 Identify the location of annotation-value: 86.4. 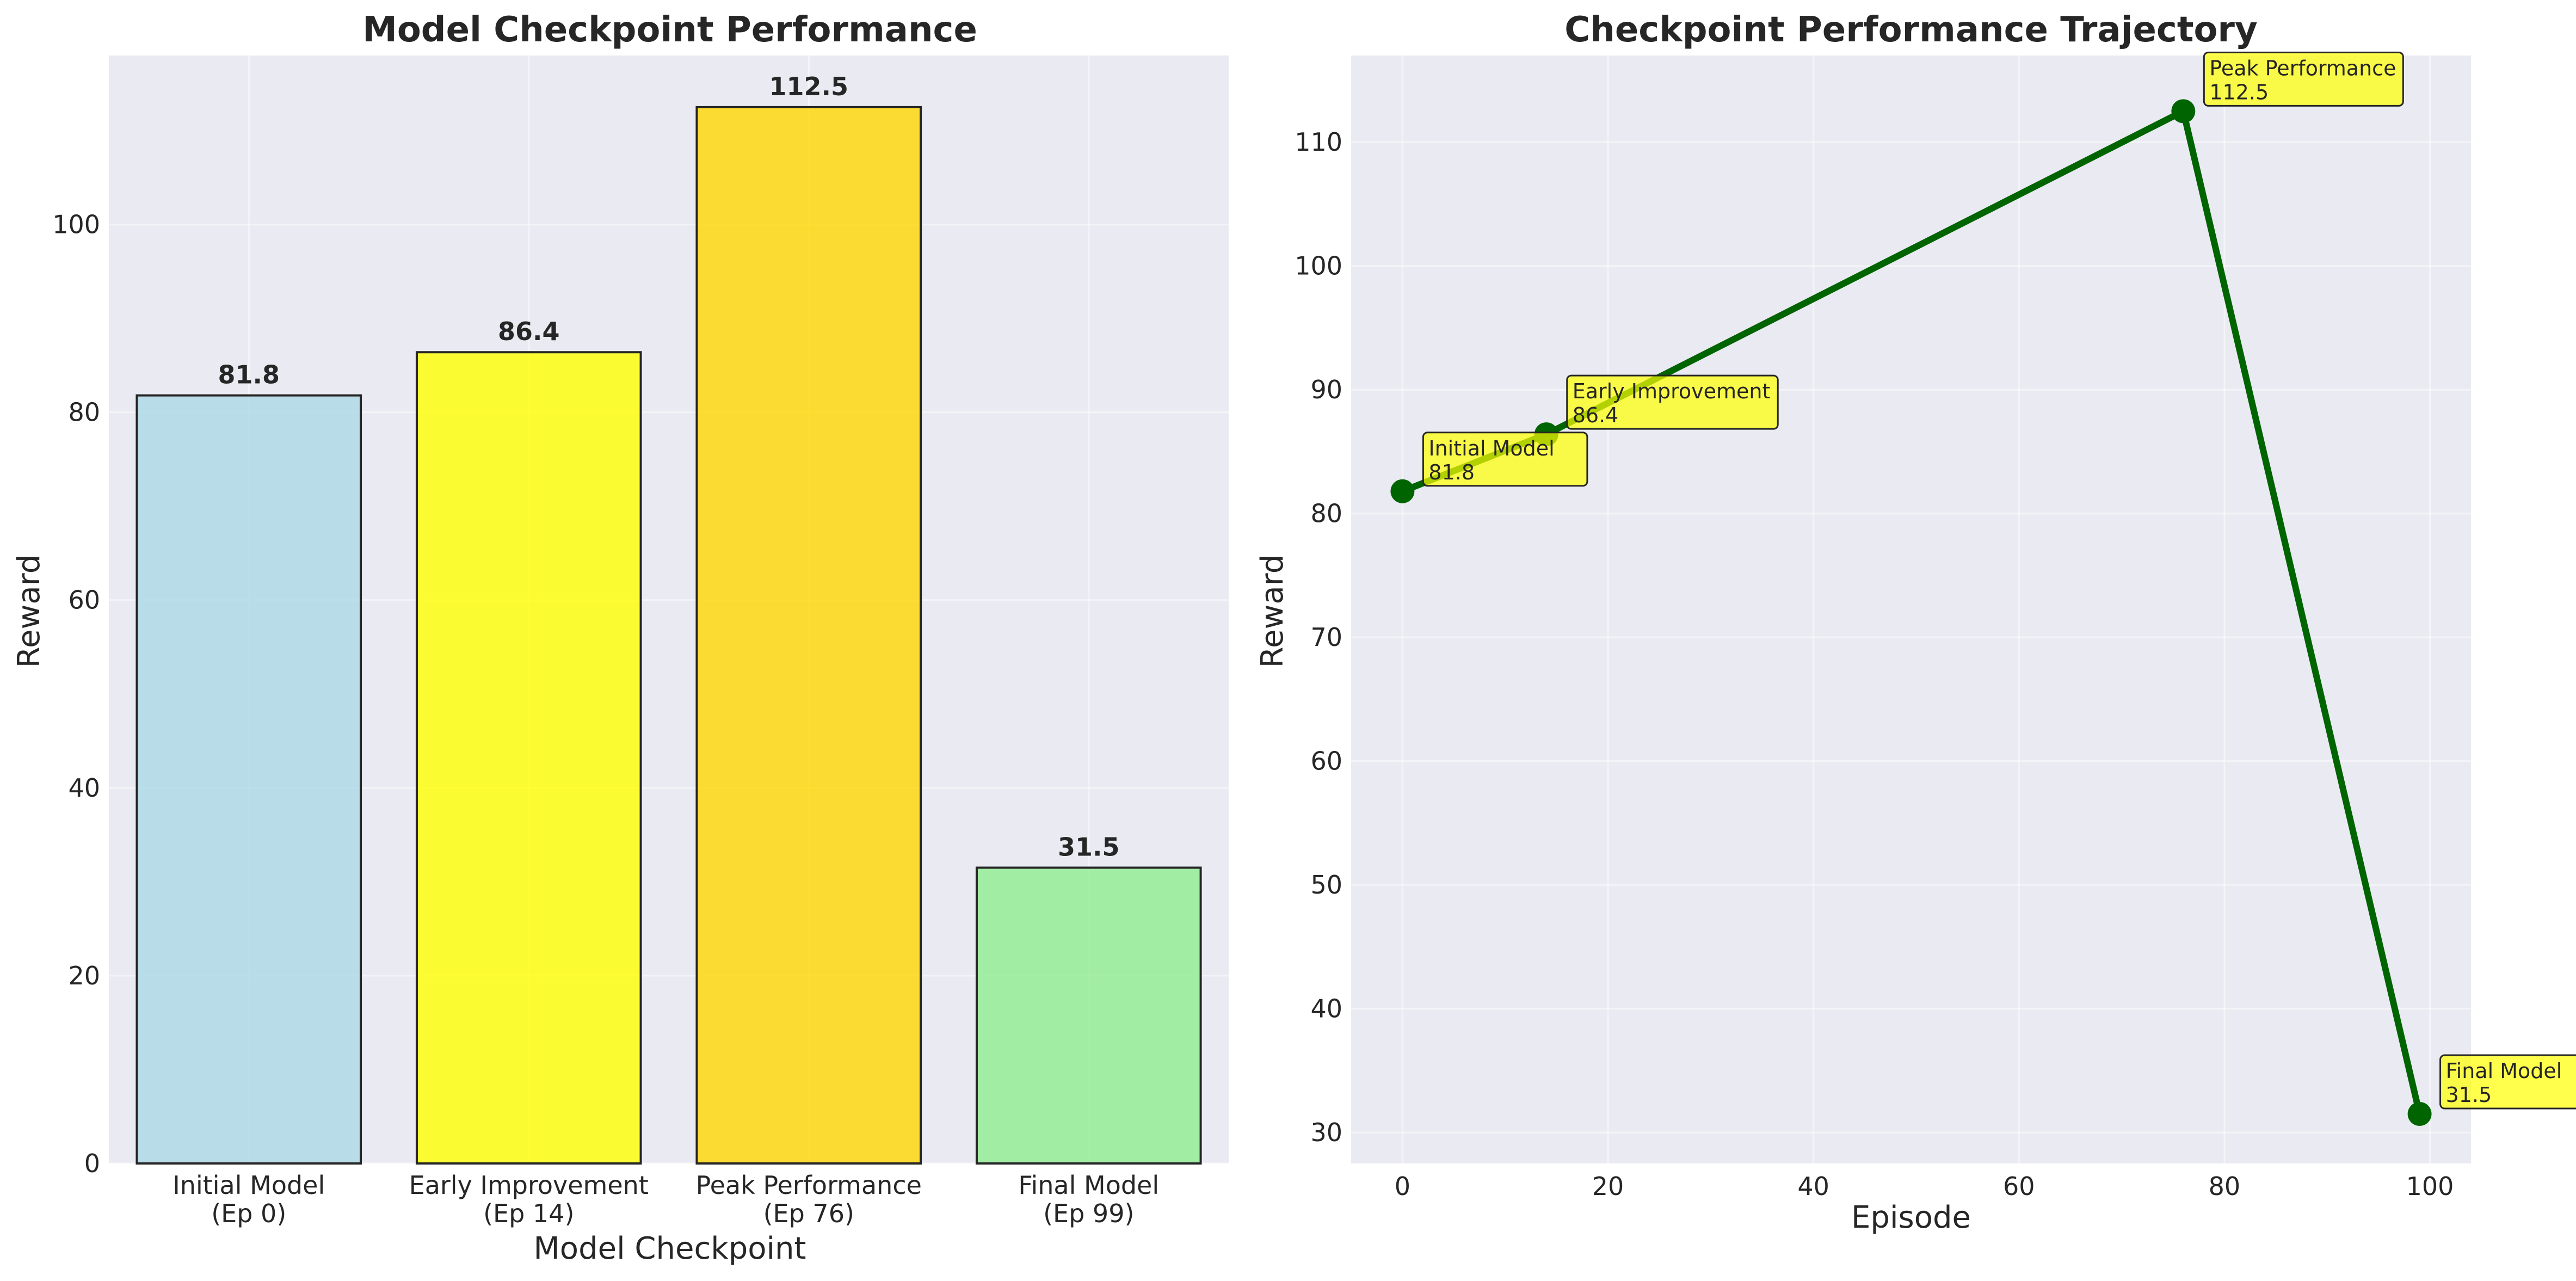
(1596, 415).